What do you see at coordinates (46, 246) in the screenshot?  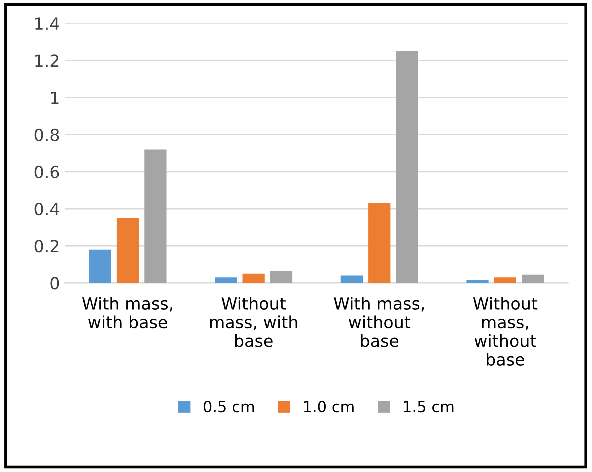 I see `y-tick-label: 0.2` at bounding box center [46, 246].